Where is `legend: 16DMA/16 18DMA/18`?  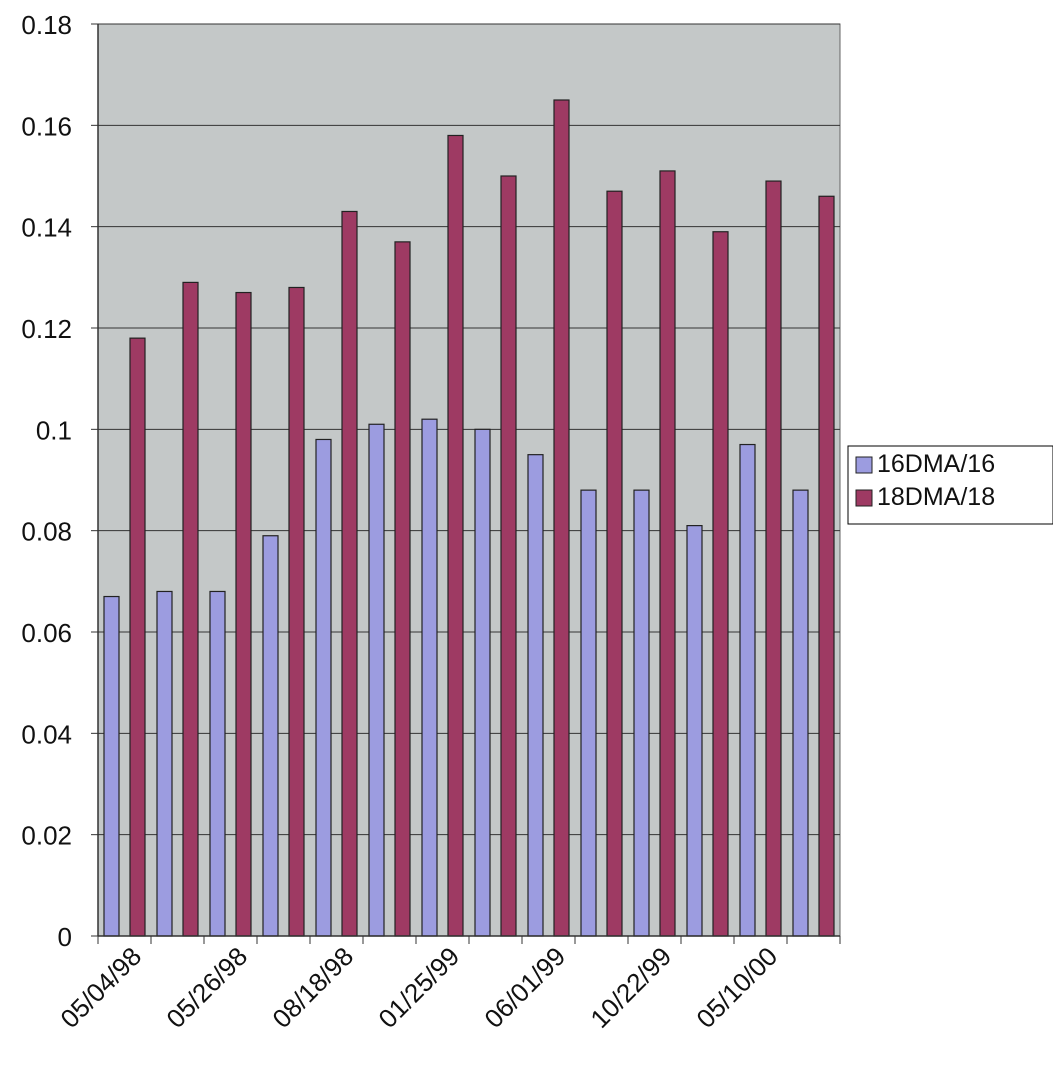
legend: 16DMA/16 18DMA/18 is located at coordinates (950, 485).